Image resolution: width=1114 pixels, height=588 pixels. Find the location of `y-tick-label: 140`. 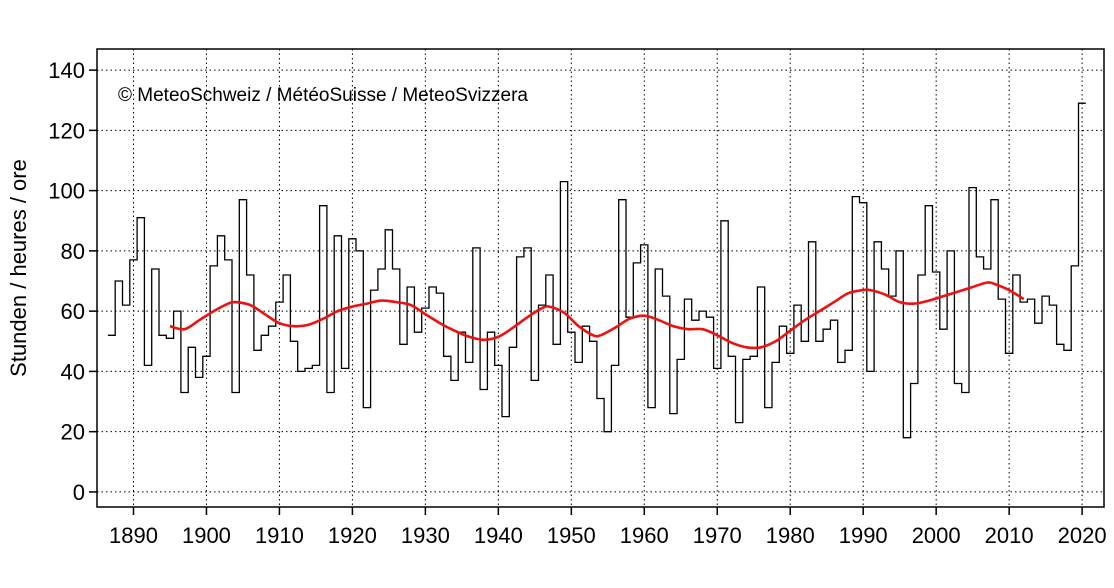

y-tick-label: 140 is located at coordinates (66, 70).